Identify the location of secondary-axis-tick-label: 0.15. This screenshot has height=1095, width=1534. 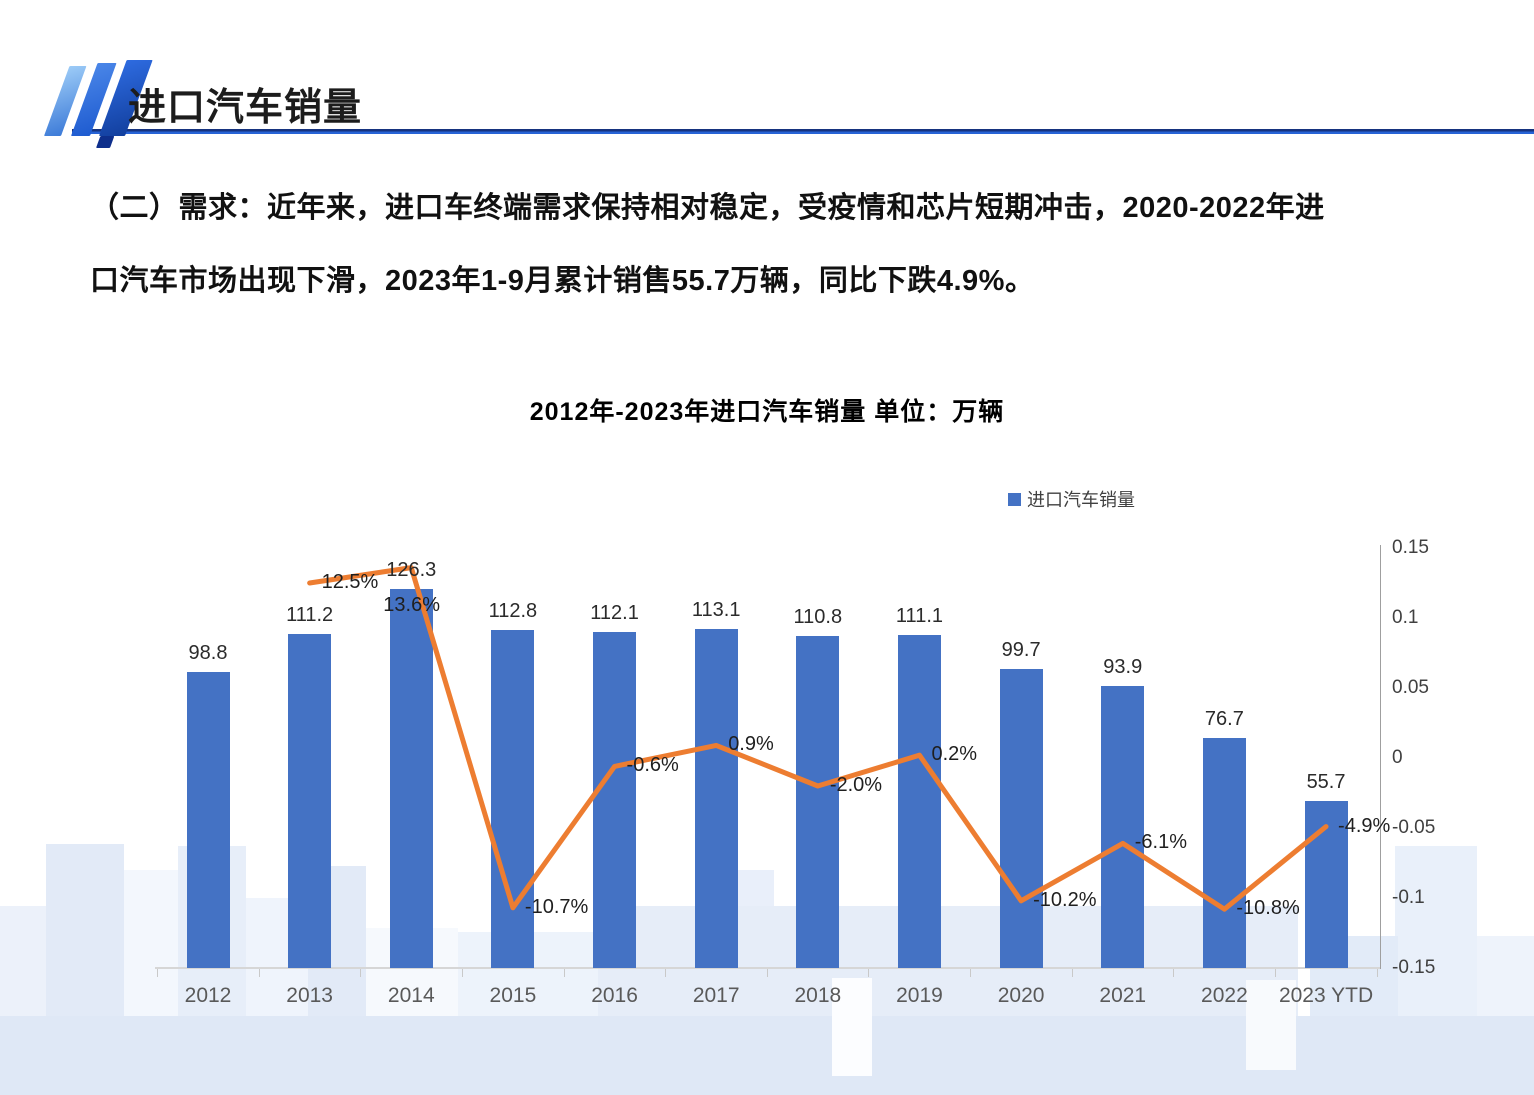
(1410, 547).